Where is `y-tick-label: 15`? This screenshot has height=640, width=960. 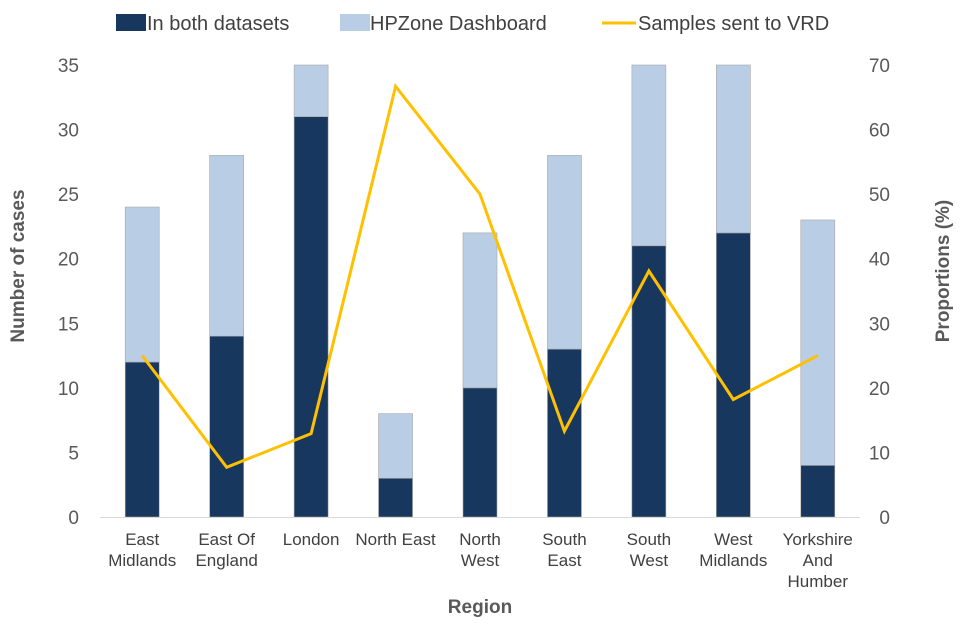 y-tick-label: 15 is located at coordinates (68, 324).